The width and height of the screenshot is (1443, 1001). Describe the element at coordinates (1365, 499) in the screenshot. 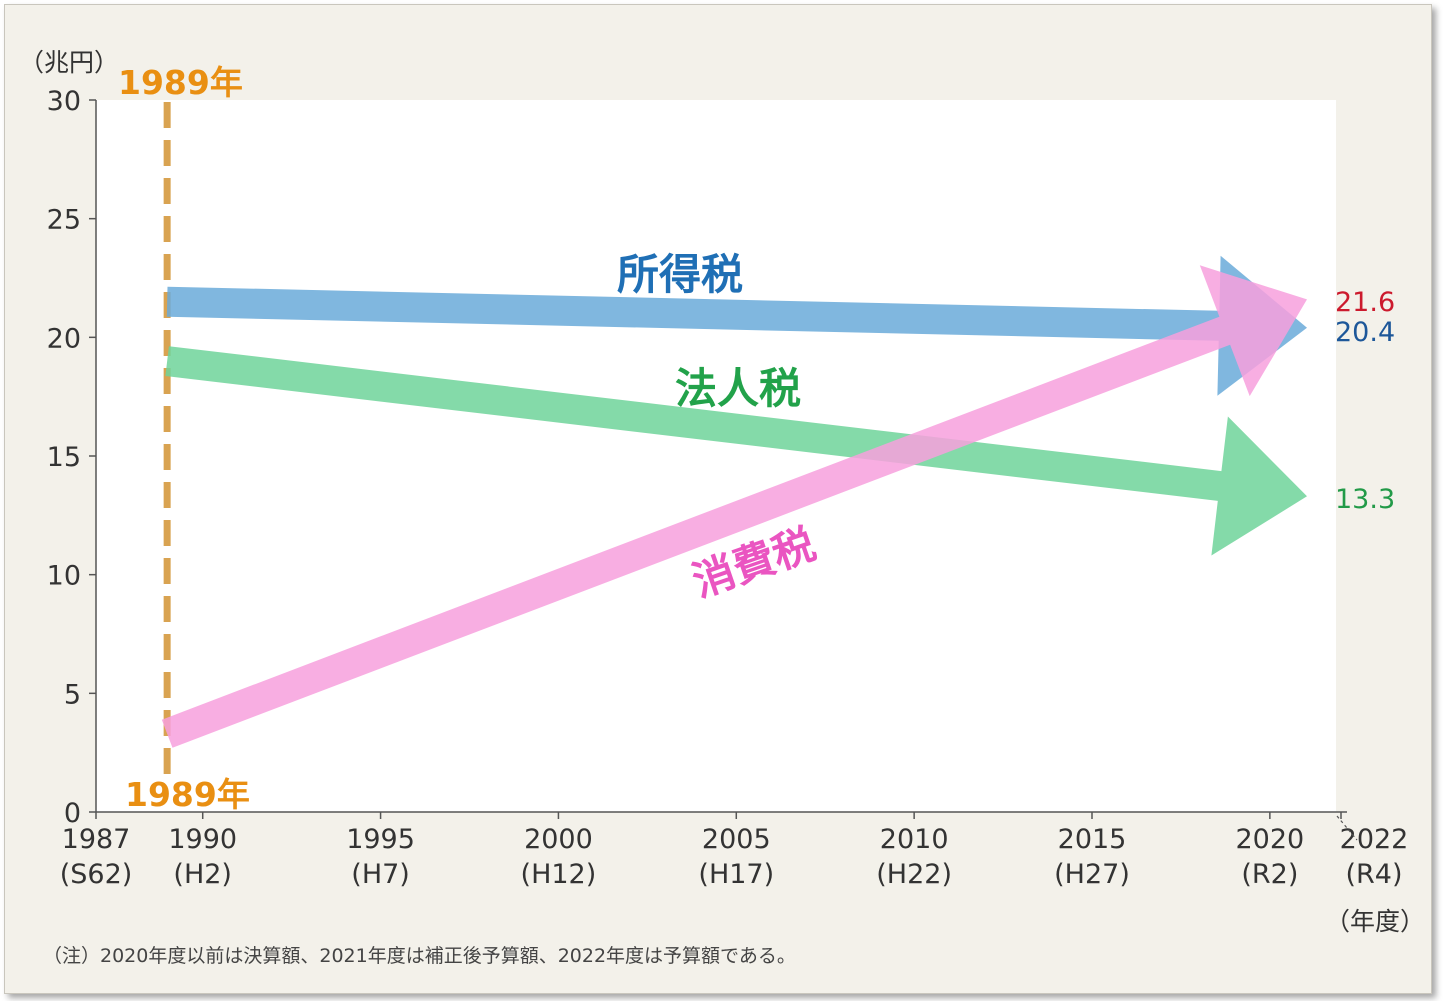

I see `series-end-value-1: 13.3` at that location.